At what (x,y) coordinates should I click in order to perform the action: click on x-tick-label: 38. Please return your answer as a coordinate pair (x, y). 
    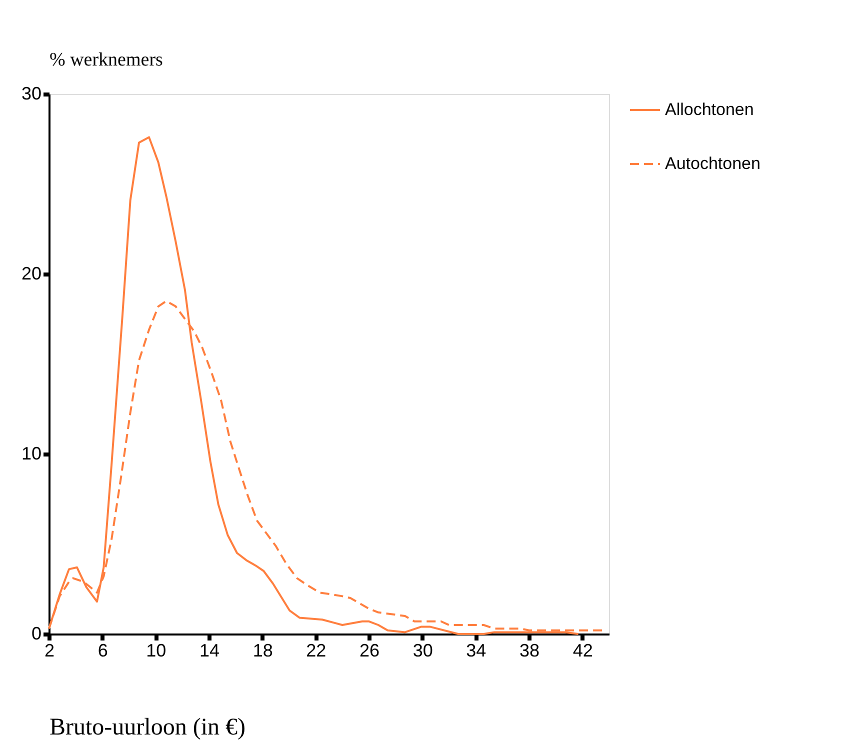
    Looking at the image, I should click on (529, 650).